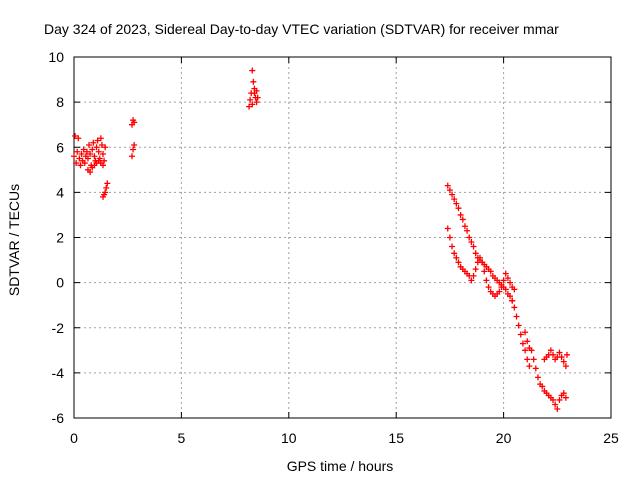 The height and width of the screenshot is (480, 640). What do you see at coordinates (60, 283) in the screenshot?
I see `y-tick-label: 0` at bounding box center [60, 283].